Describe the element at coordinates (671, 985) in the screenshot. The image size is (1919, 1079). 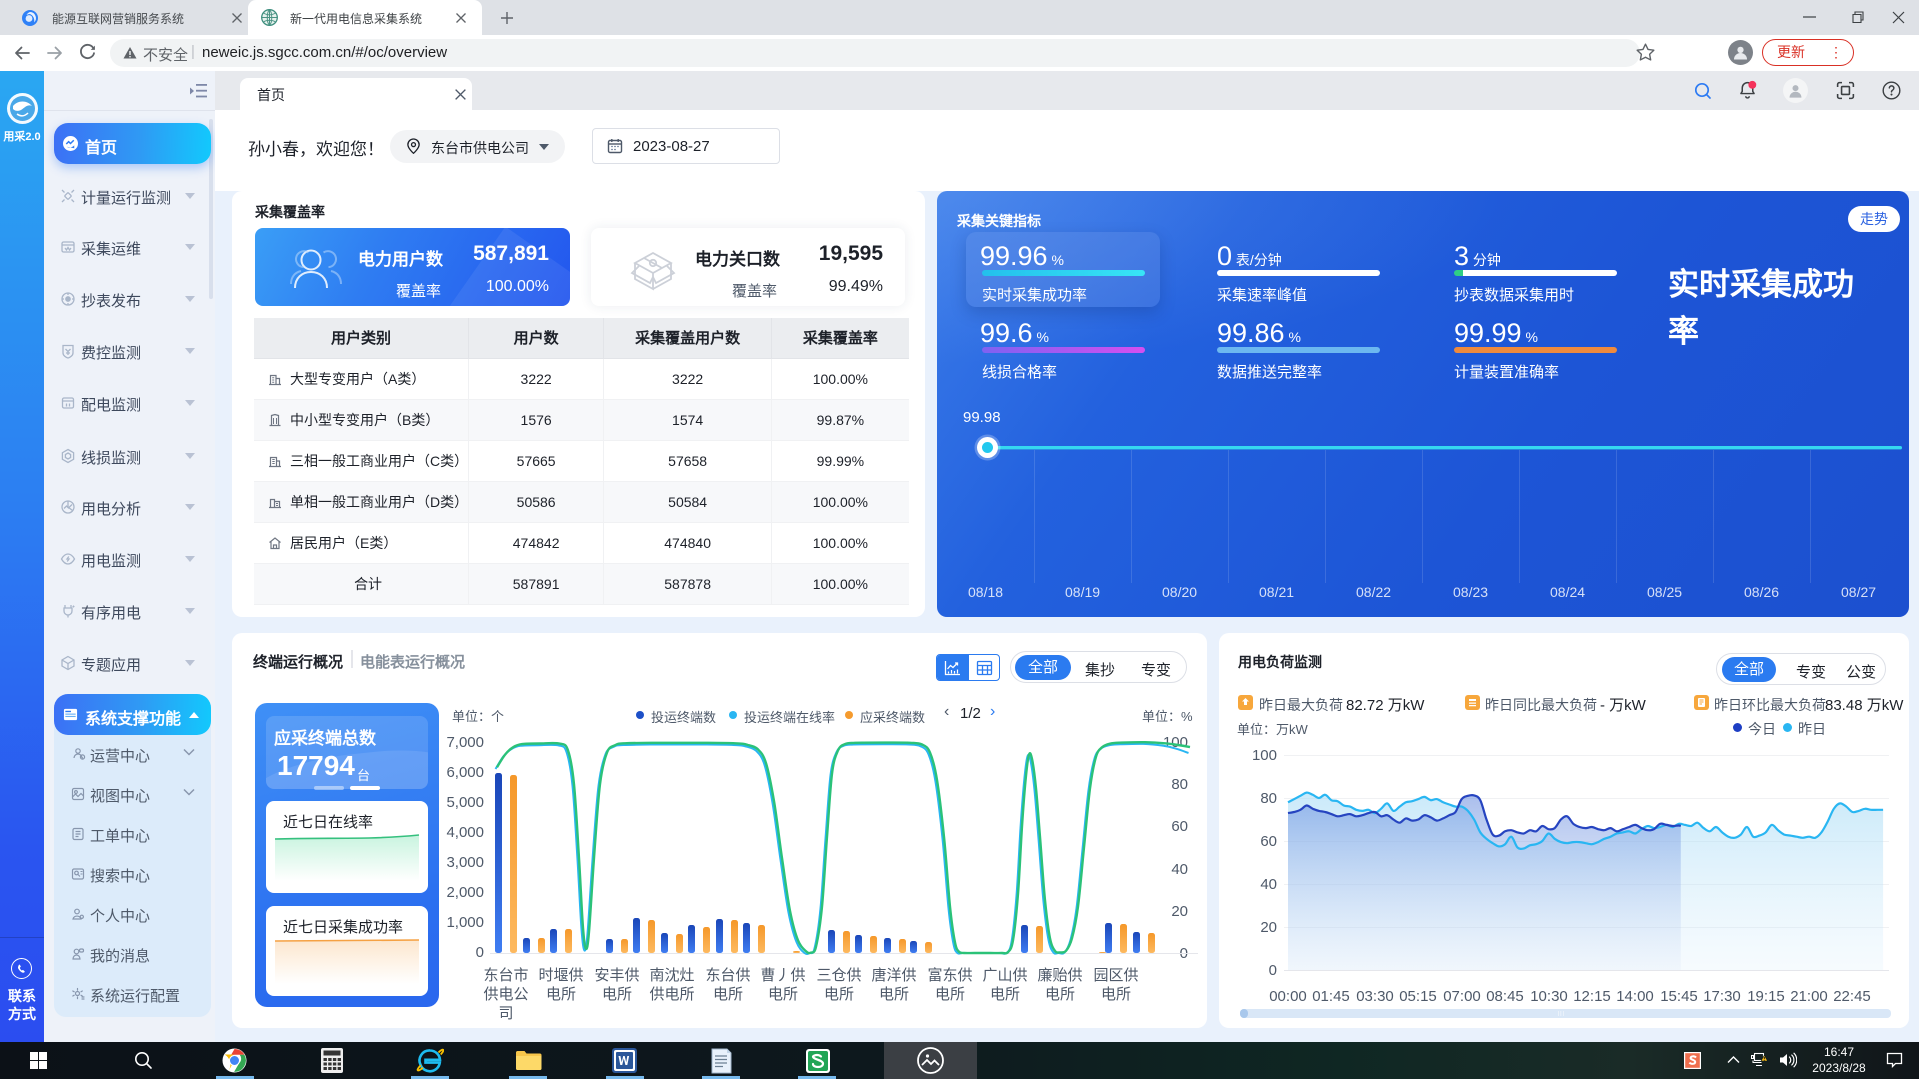
I see `svg-text: 南沈灶供电所` at that location.